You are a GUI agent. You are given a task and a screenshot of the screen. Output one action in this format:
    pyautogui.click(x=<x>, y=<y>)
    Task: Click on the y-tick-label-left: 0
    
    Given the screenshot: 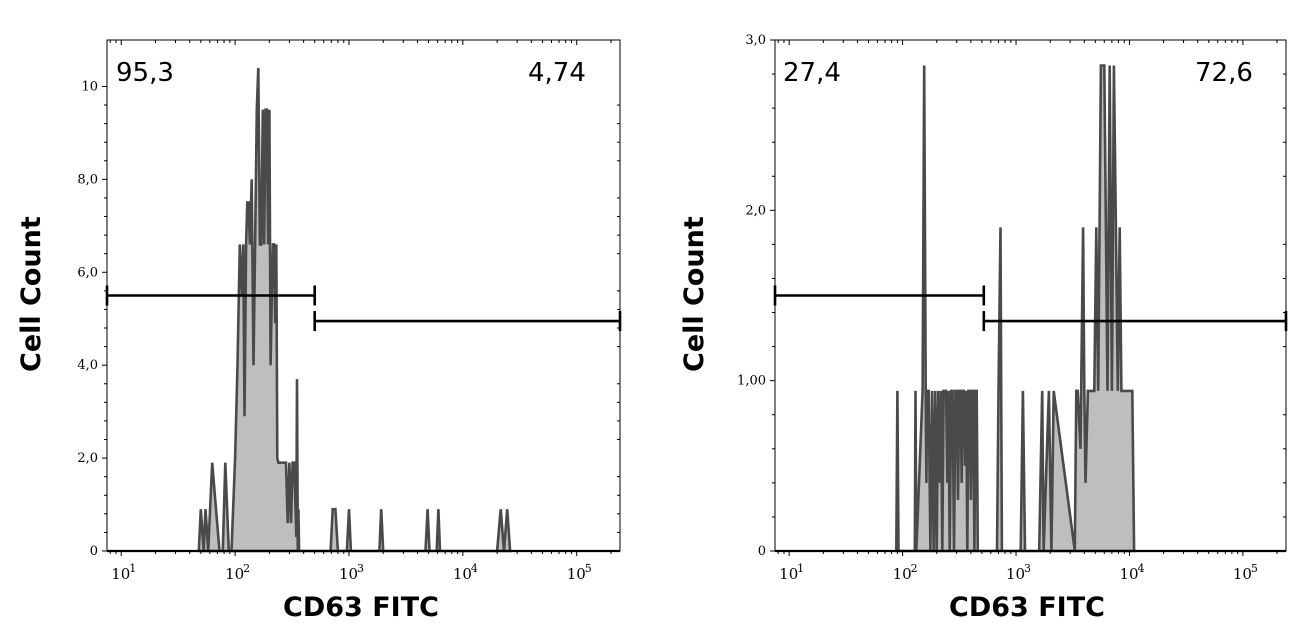 What is the action you would take?
    pyautogui.click(x=94, y=551)
    